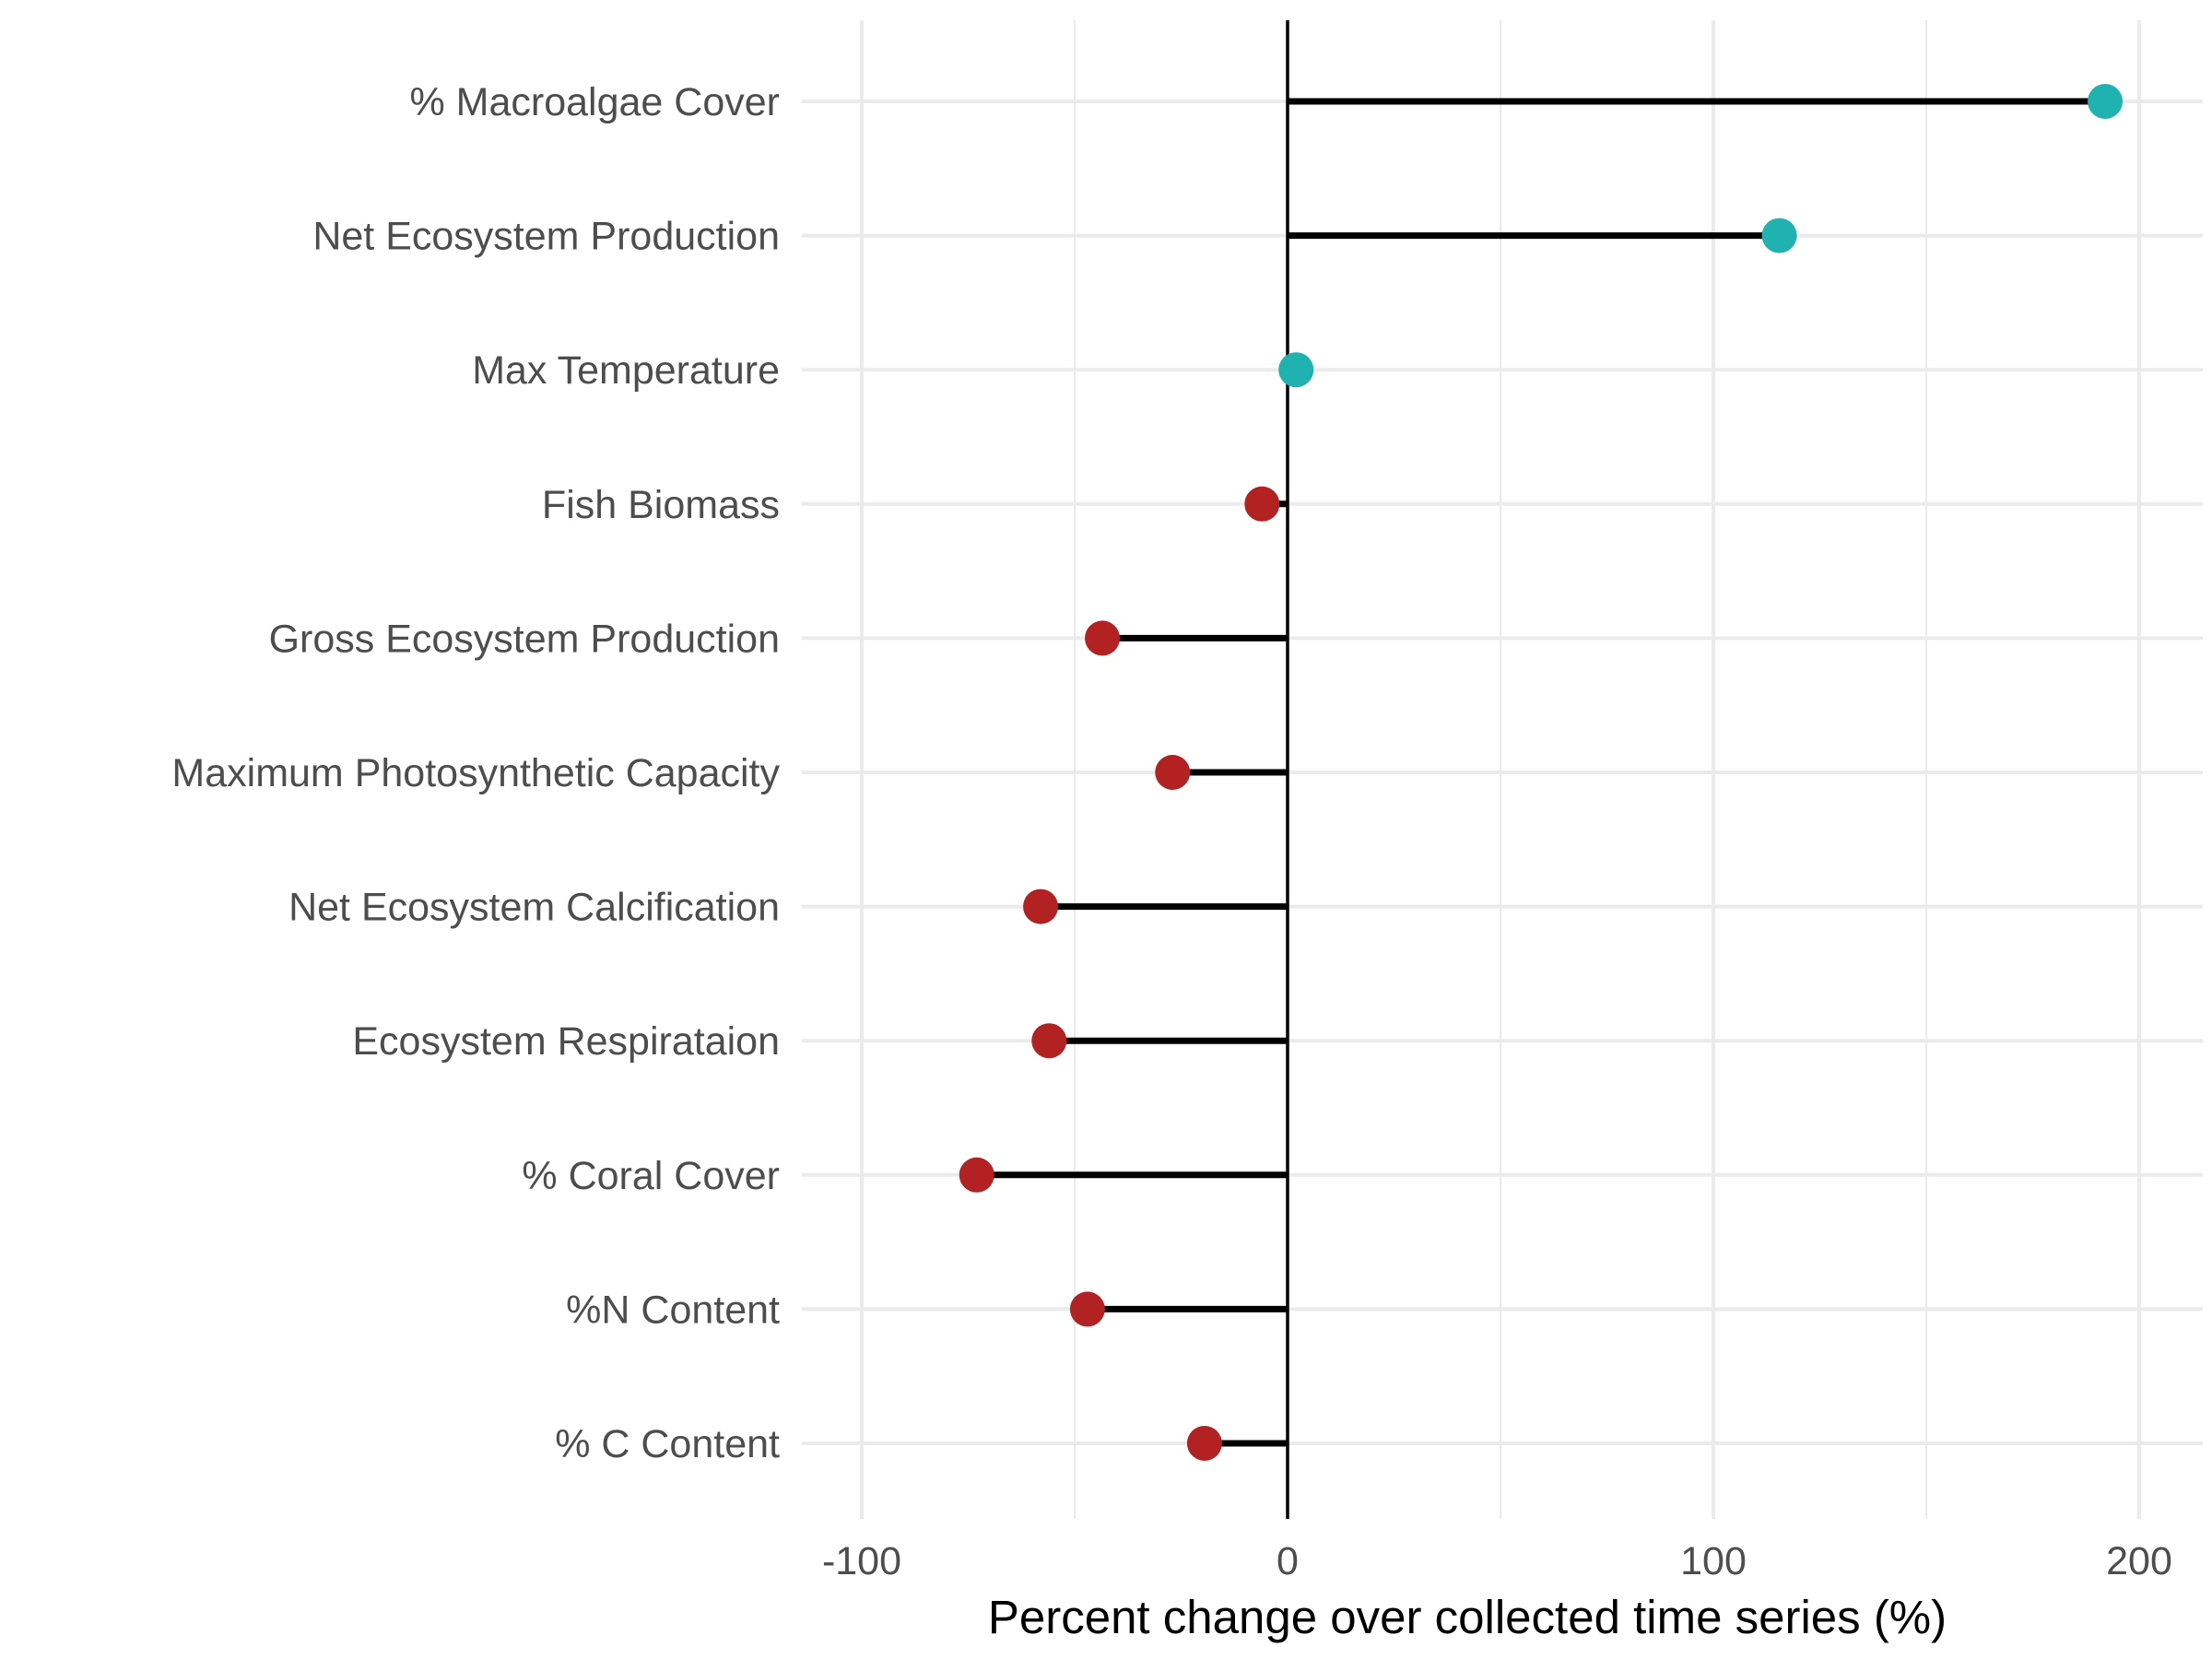 The height and width of the screenshot is (1659, 2212). I want to click on x-tick-label: 0, so click(1288, 1561).